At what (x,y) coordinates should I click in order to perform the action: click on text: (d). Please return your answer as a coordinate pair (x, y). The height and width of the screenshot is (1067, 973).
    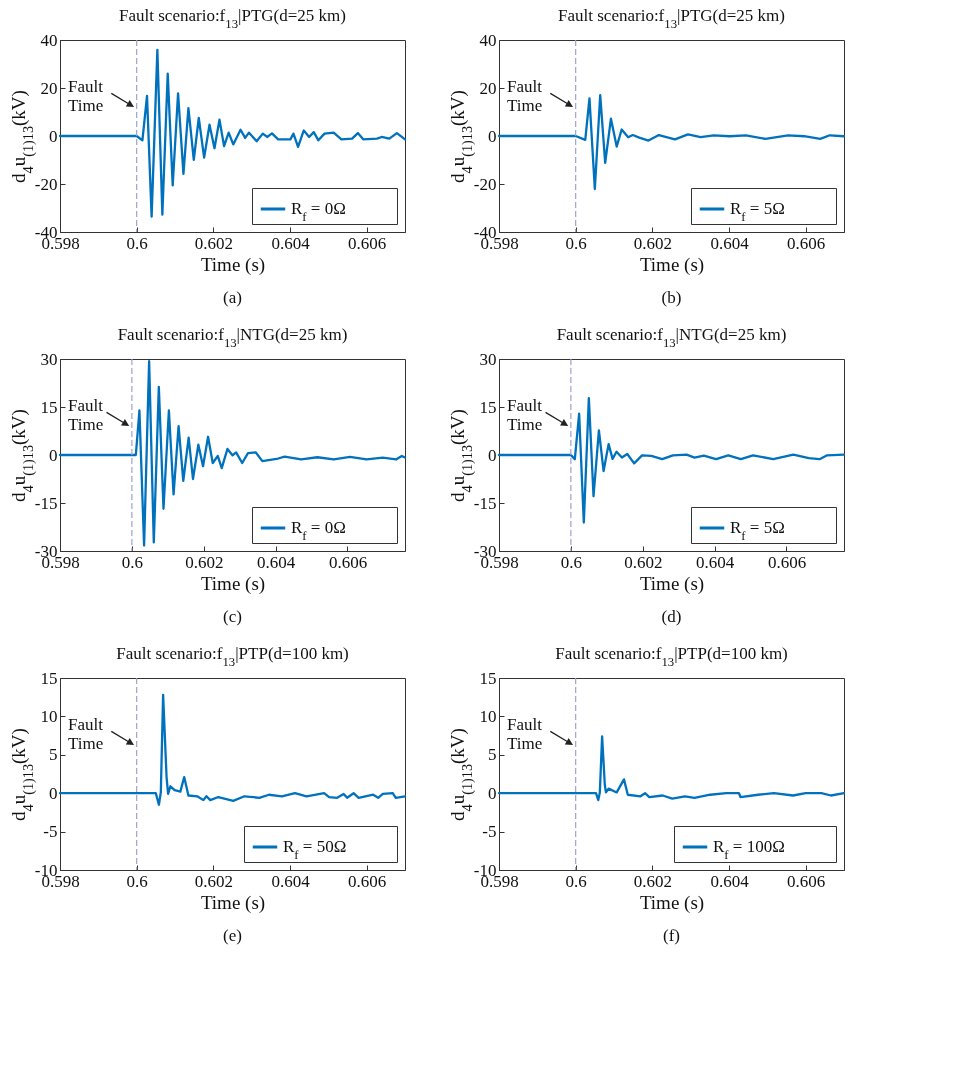
    Looking at the image, I should click on (671, 616).